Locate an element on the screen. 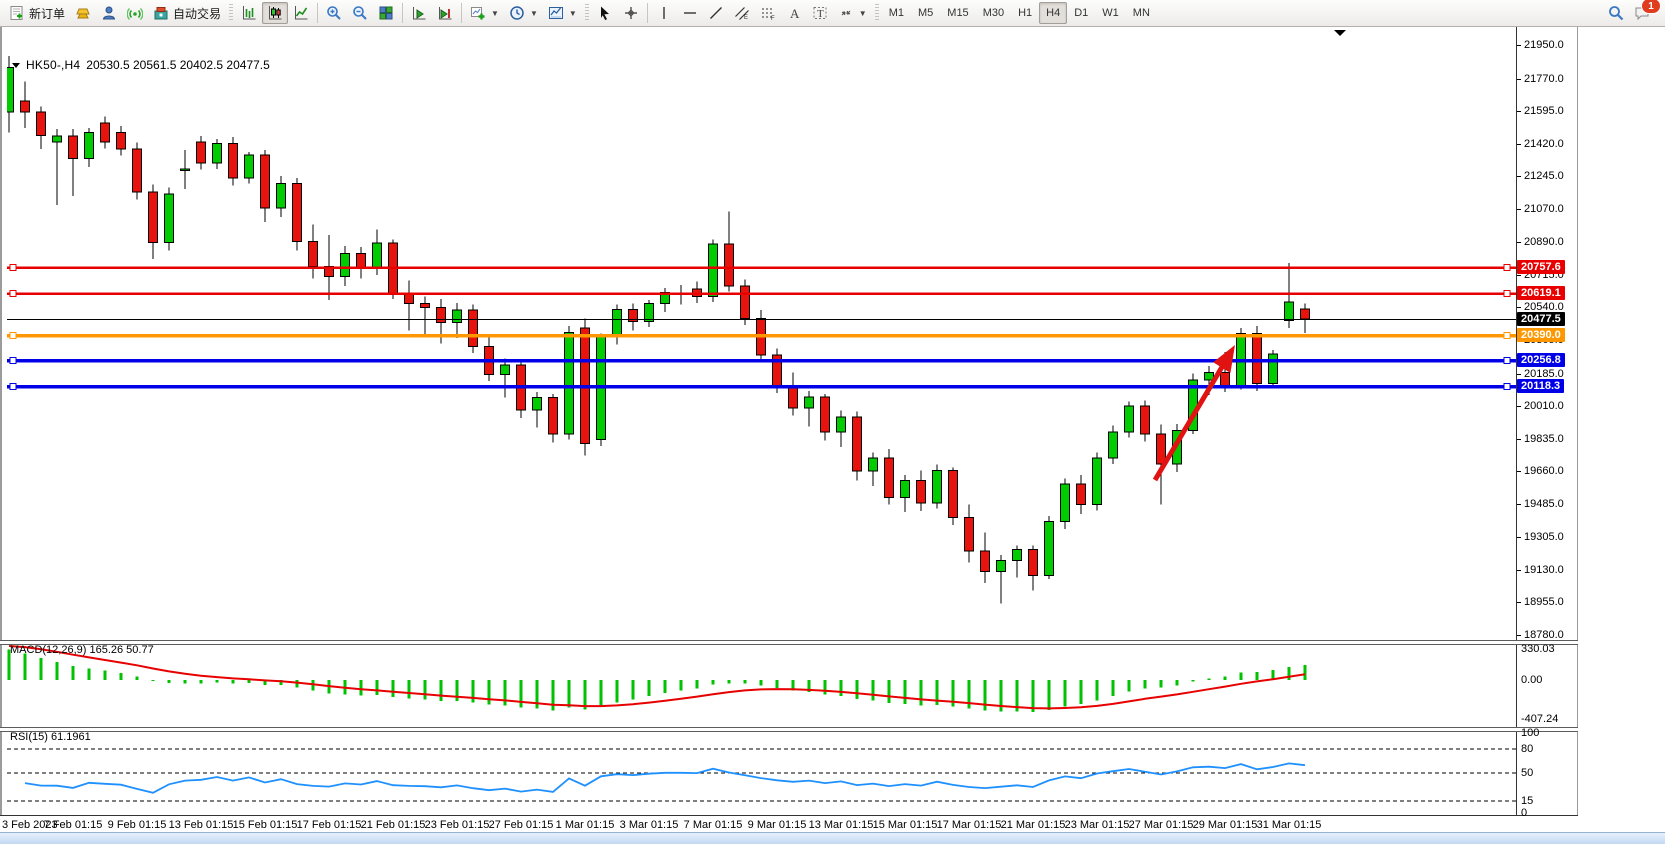 This screenshot has height=844, width=1665. template-icon is located at coordinates (555, 13).